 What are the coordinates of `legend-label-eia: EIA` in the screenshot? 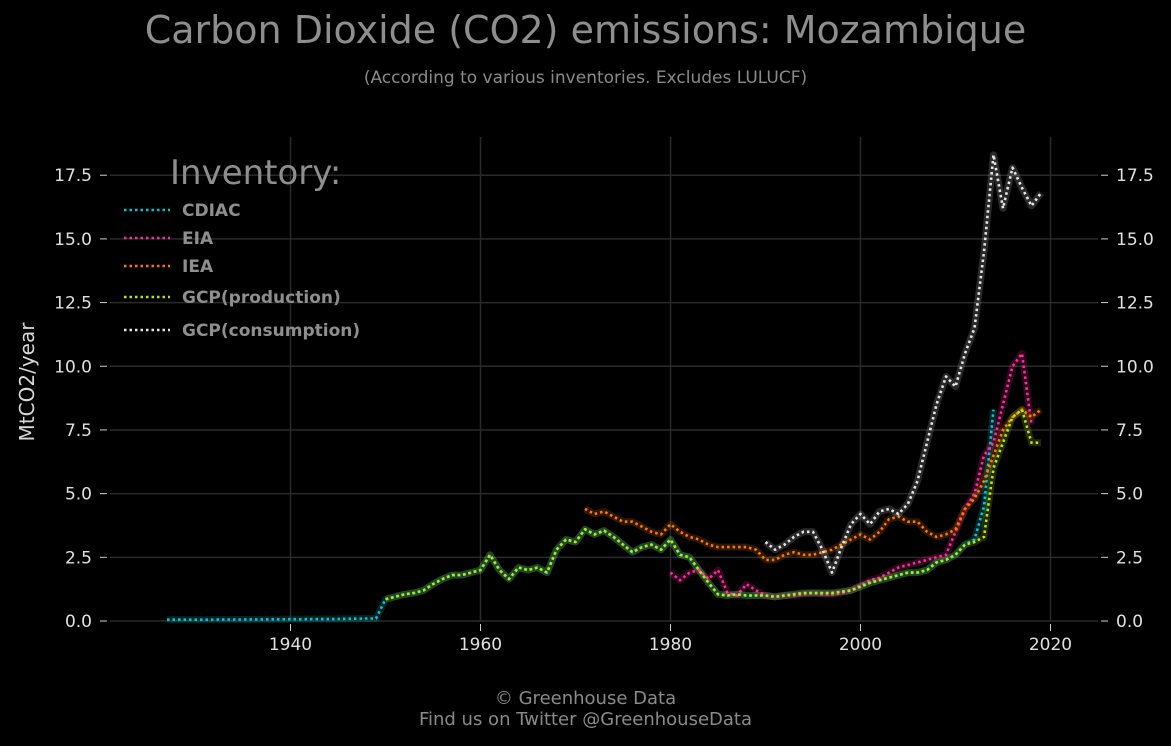 It's located at (198, 239).